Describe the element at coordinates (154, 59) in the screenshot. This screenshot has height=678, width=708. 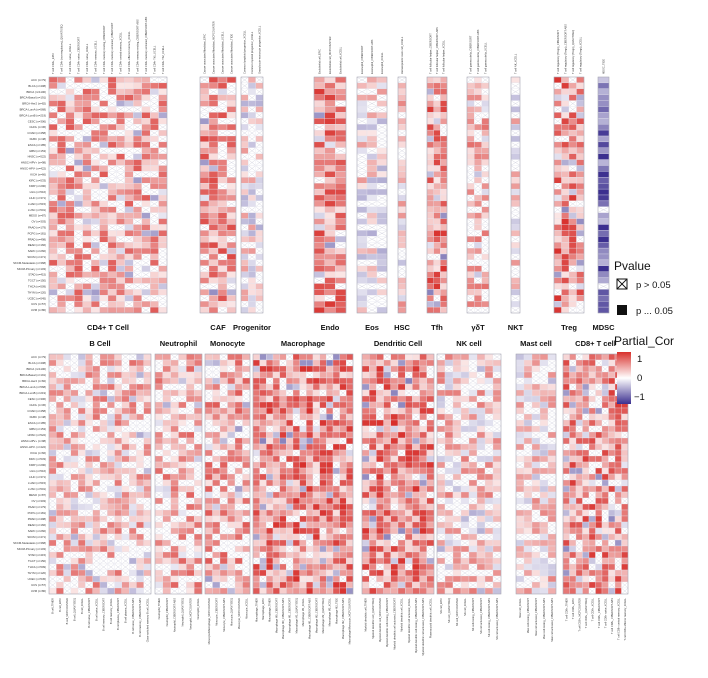
I see `column-label: T cell CD4+ Th1_XCELL` at that location.